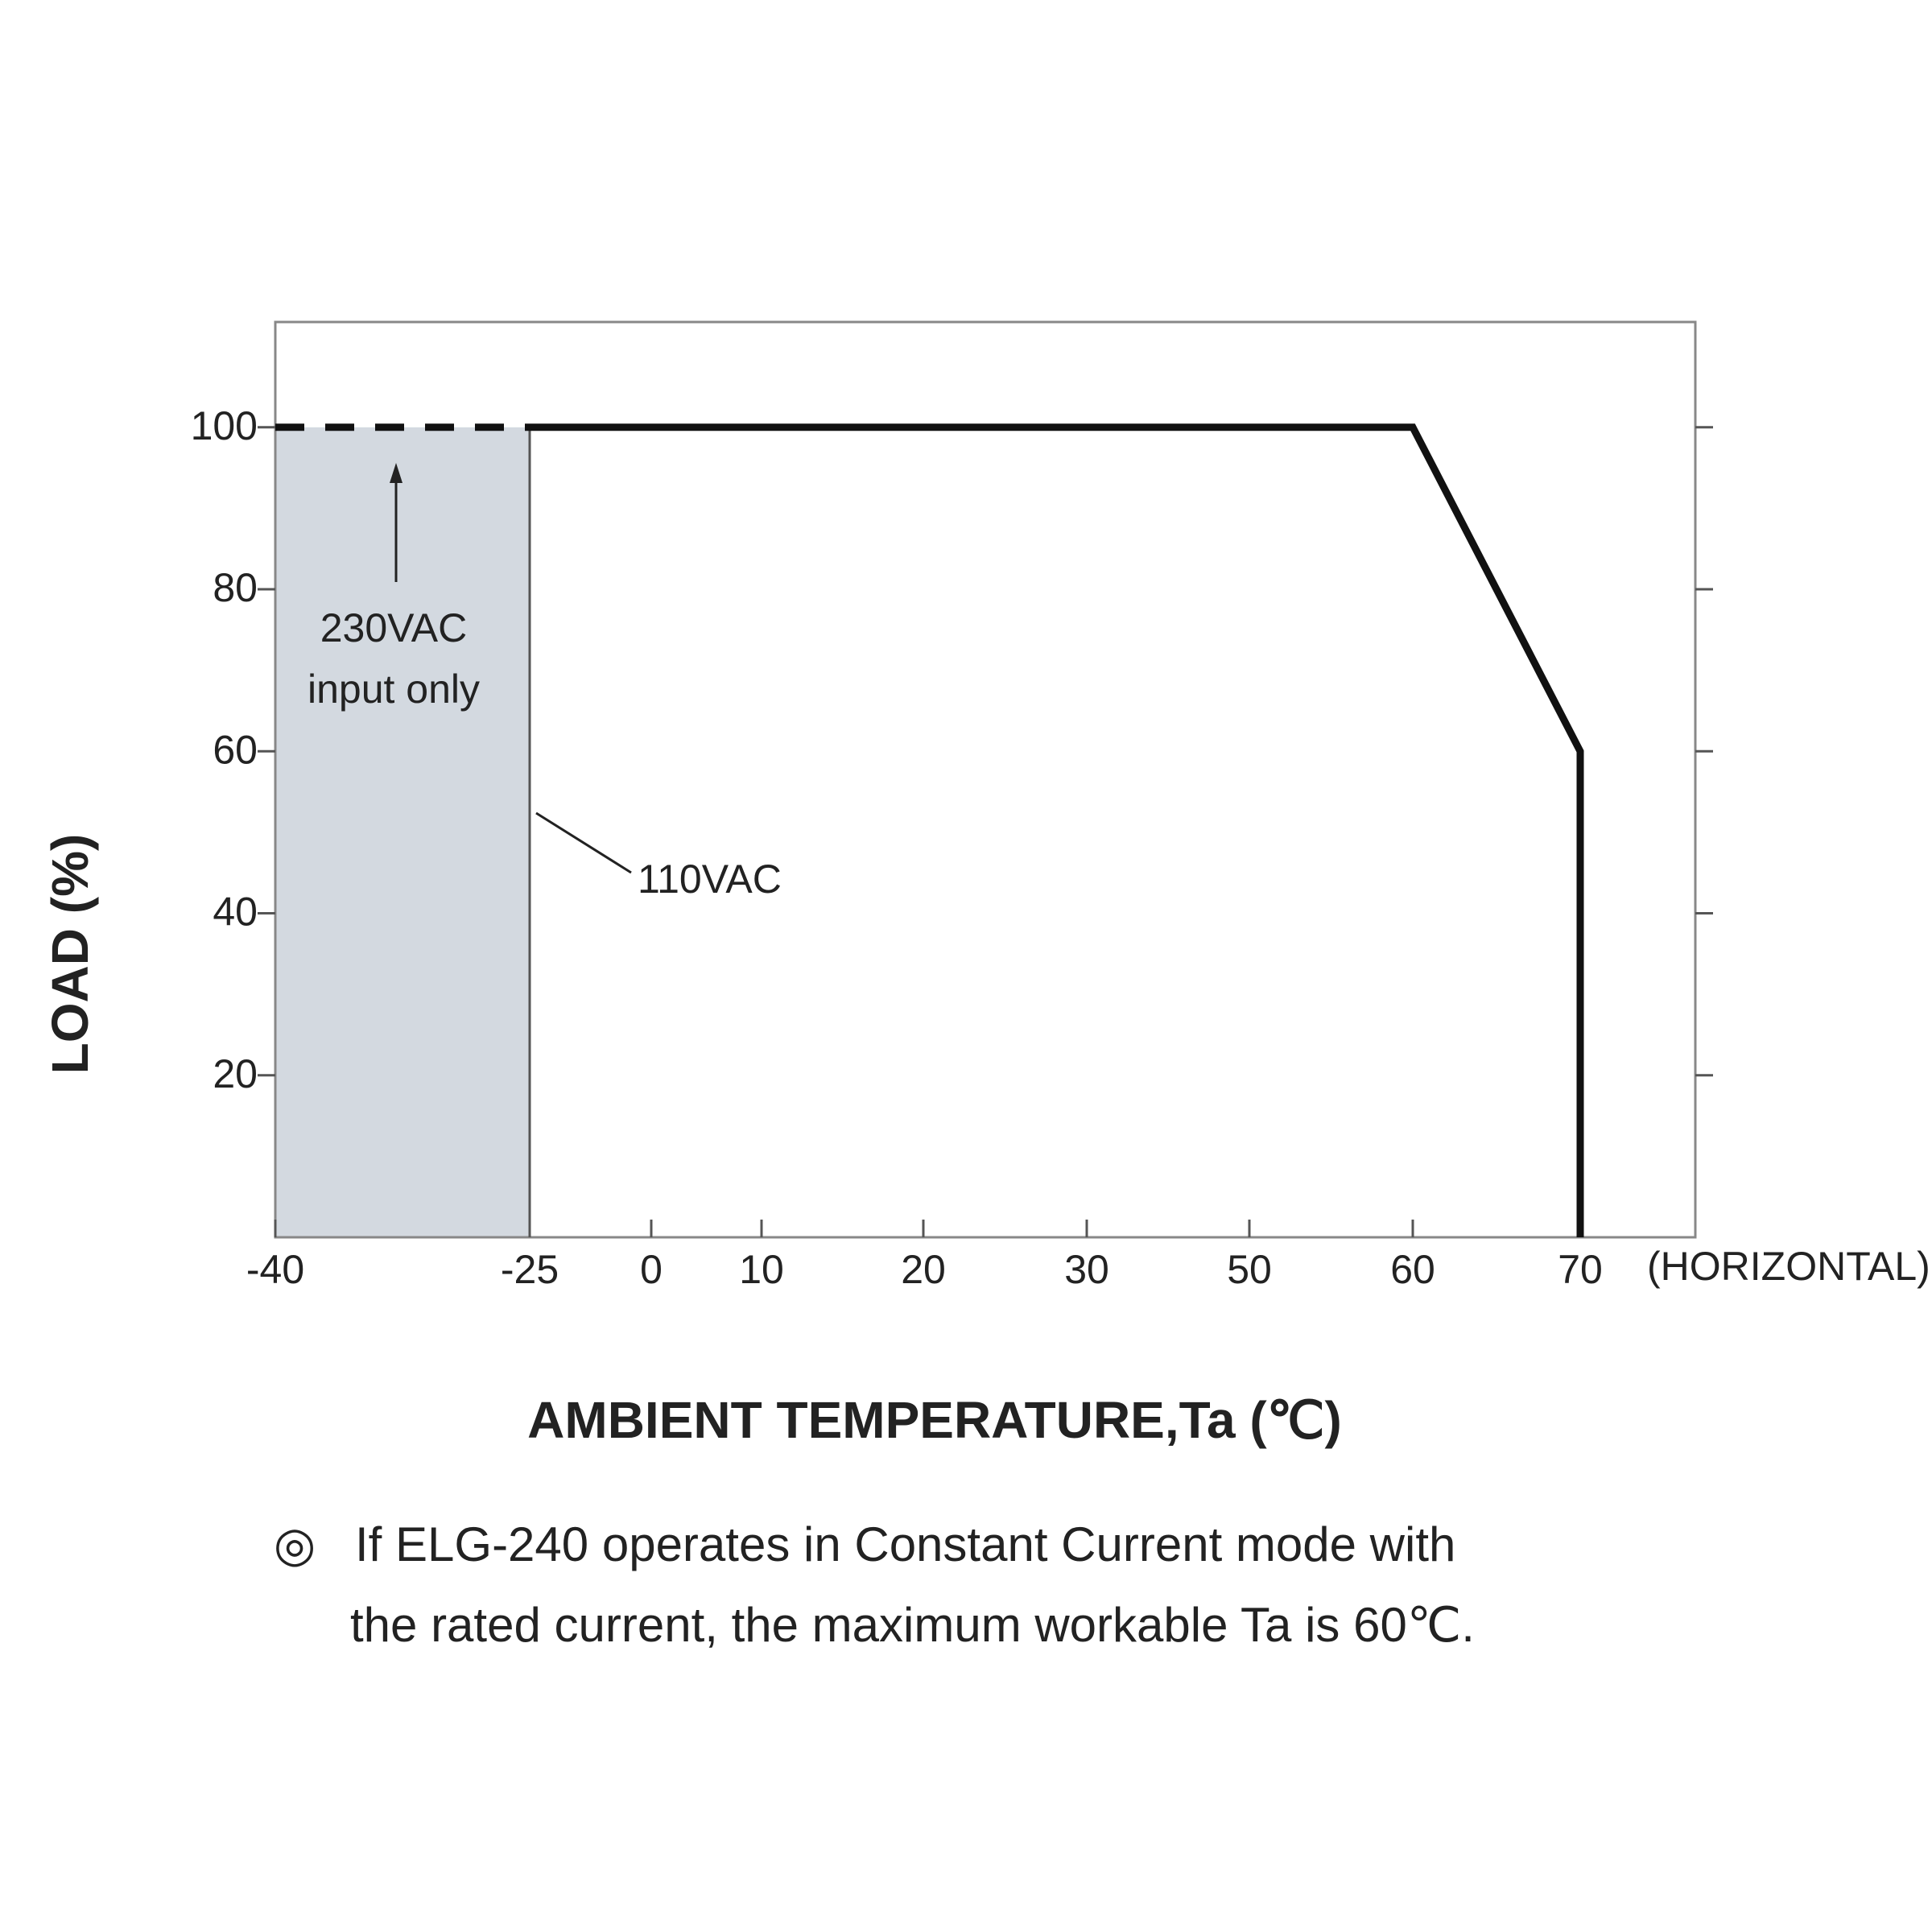  What do you see at coordinates (235, 1073) in the screenshot?
I see `y-tick-label: 20` at bounding box center [235, 1073].